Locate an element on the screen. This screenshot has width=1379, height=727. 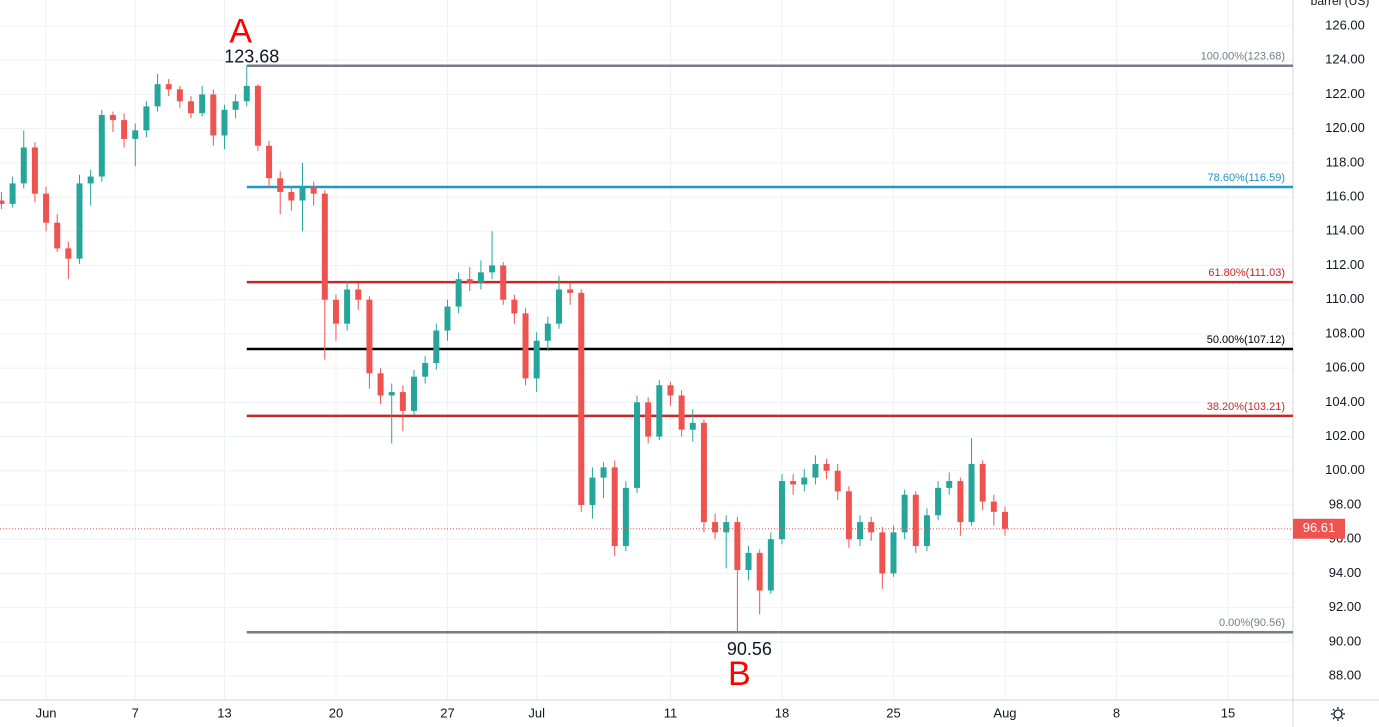
x-tick-label: 8 is located at coordinates (1116, 712).